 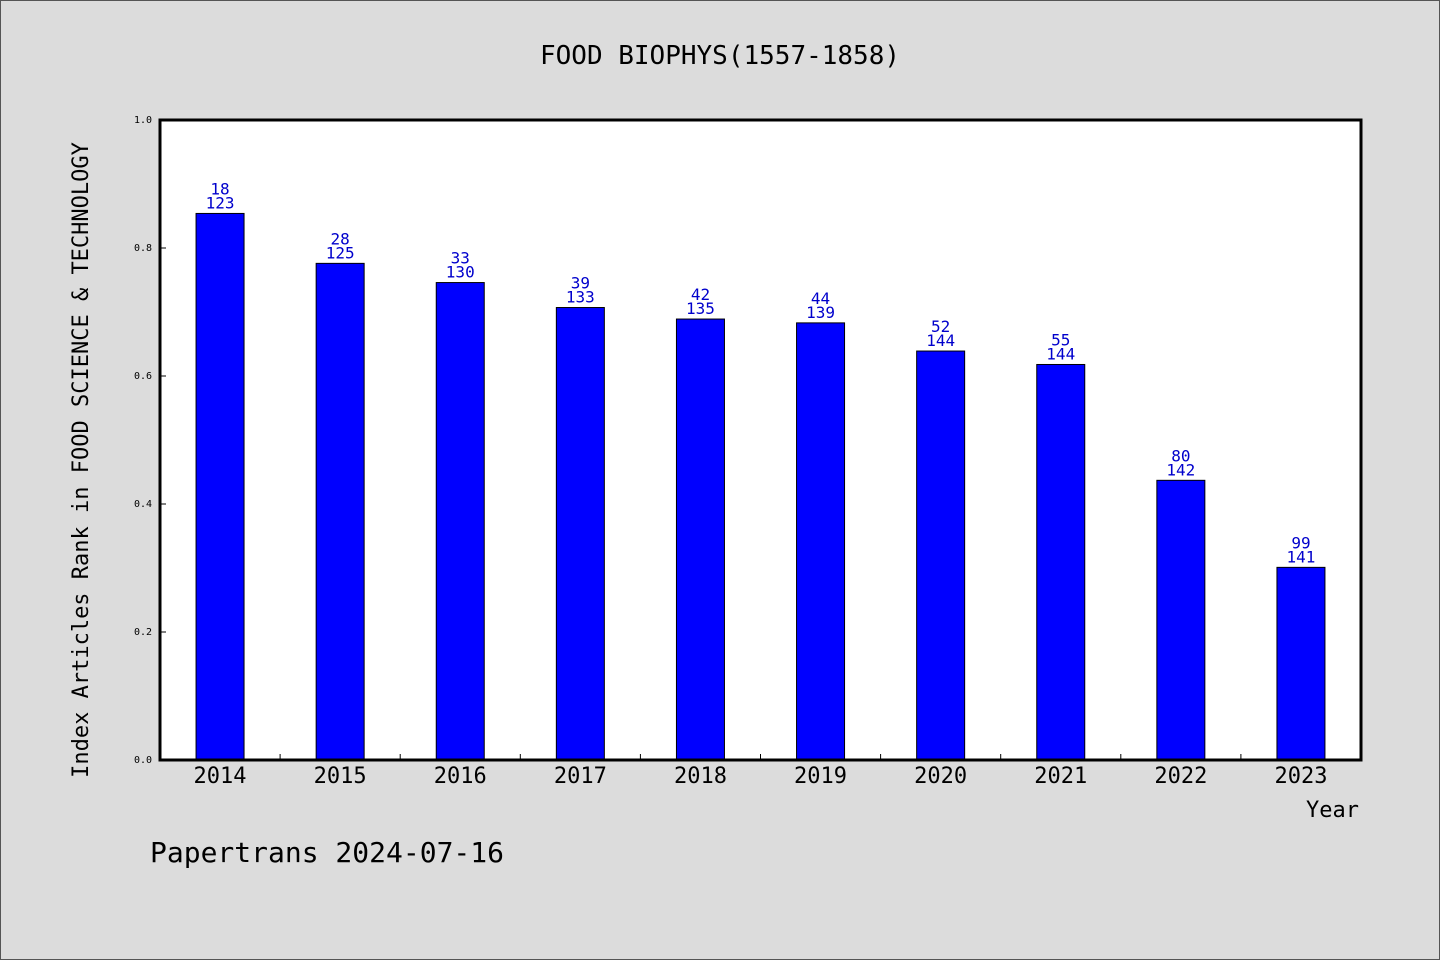 What do you see at coordinates (580, 776) in the screenshot?
I see `x-tick-label: 2017` at bounding box center [580, 776].